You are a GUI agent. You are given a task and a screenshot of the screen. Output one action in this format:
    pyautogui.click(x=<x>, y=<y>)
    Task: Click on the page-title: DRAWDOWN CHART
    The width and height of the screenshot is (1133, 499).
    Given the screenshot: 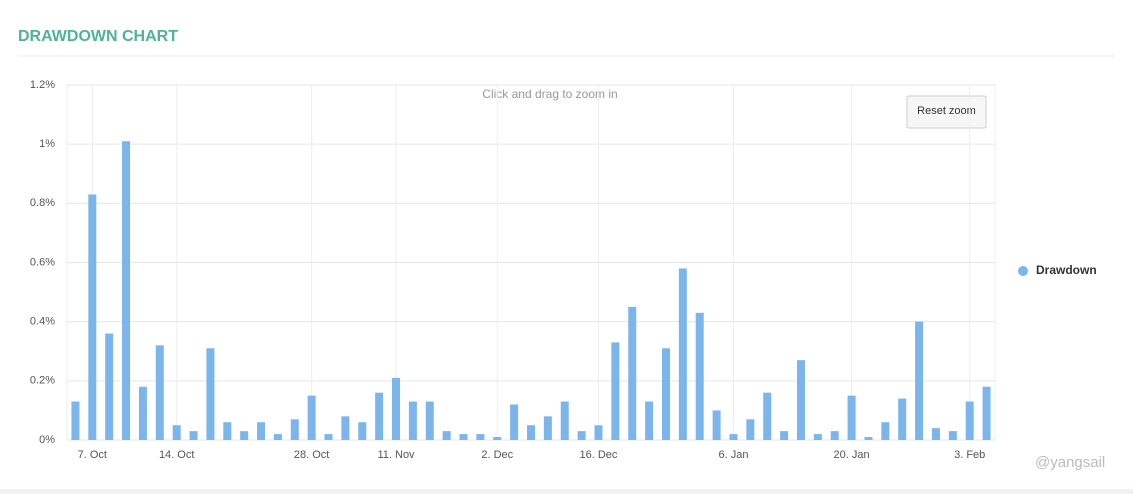 What is the action you would take?
    pyautogui.click(x=98, y=36)
    